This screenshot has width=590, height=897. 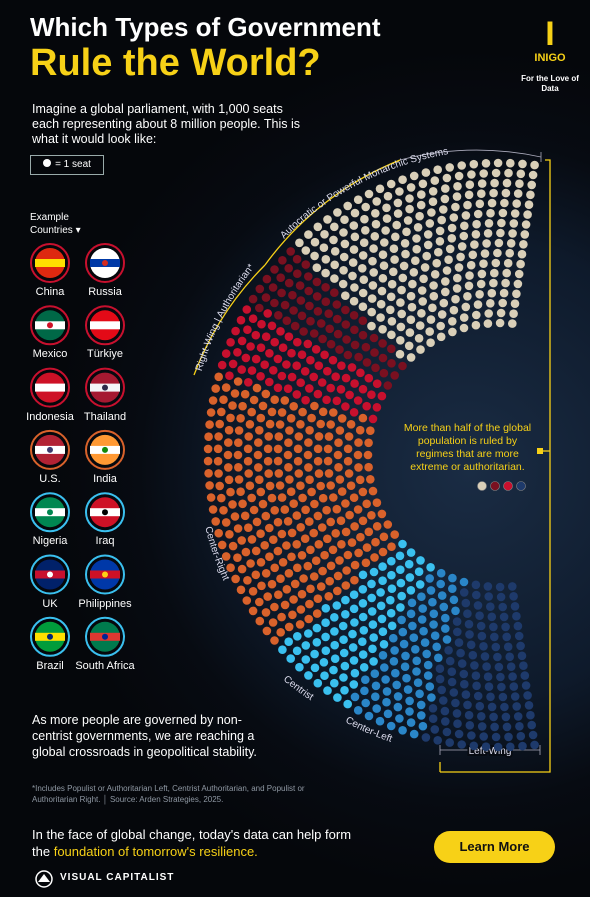 What do you see at coordinates (77, 450) in the screenshot?
I see `flags` at bounding box center [77, 450].